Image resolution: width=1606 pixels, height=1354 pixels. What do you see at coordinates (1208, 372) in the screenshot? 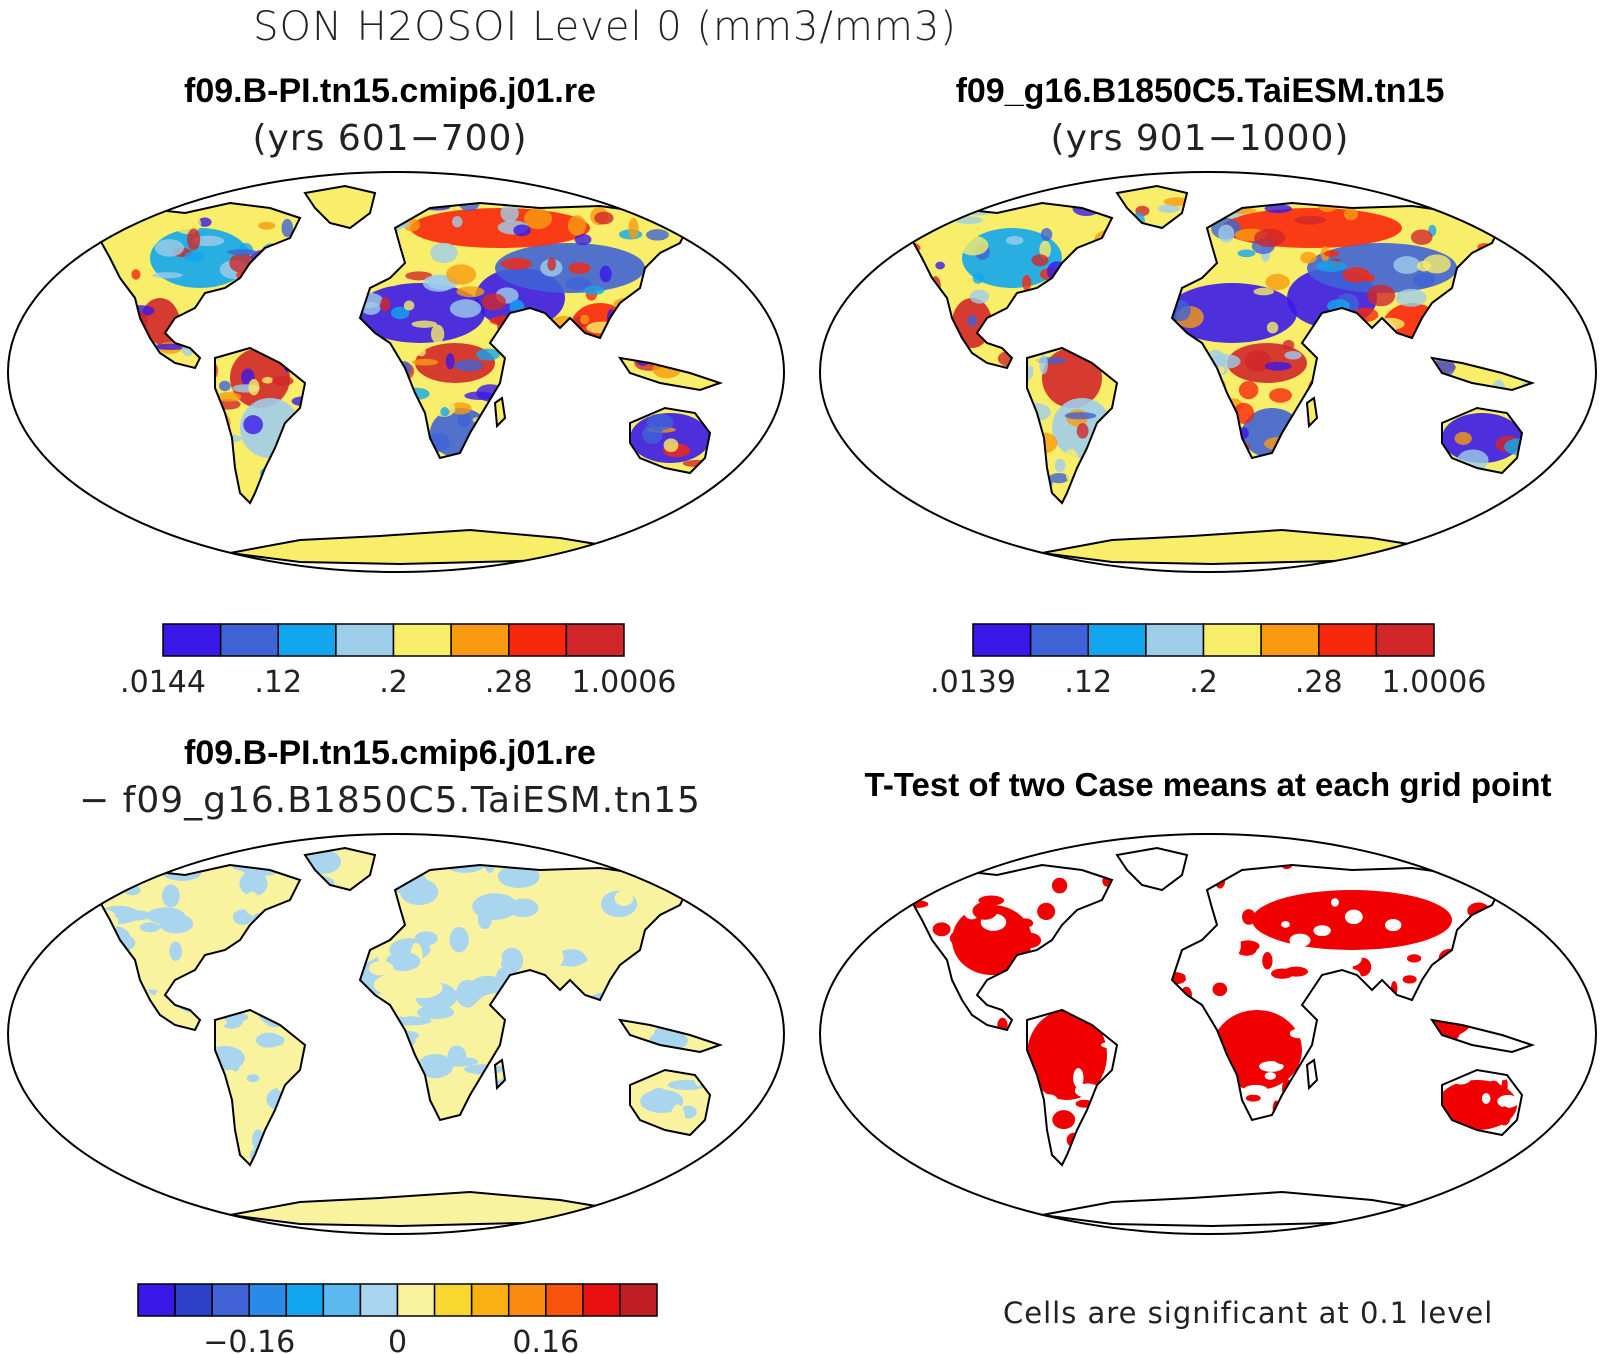
I see `panel2-map` at bounding box center [1208, 372].